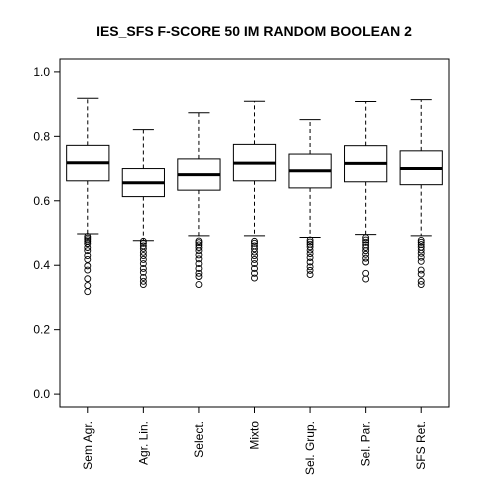 Image resolution: width=480 pixels, height=480 pixels. I want to click on x-category-label: Mixto, so click(255, 435).